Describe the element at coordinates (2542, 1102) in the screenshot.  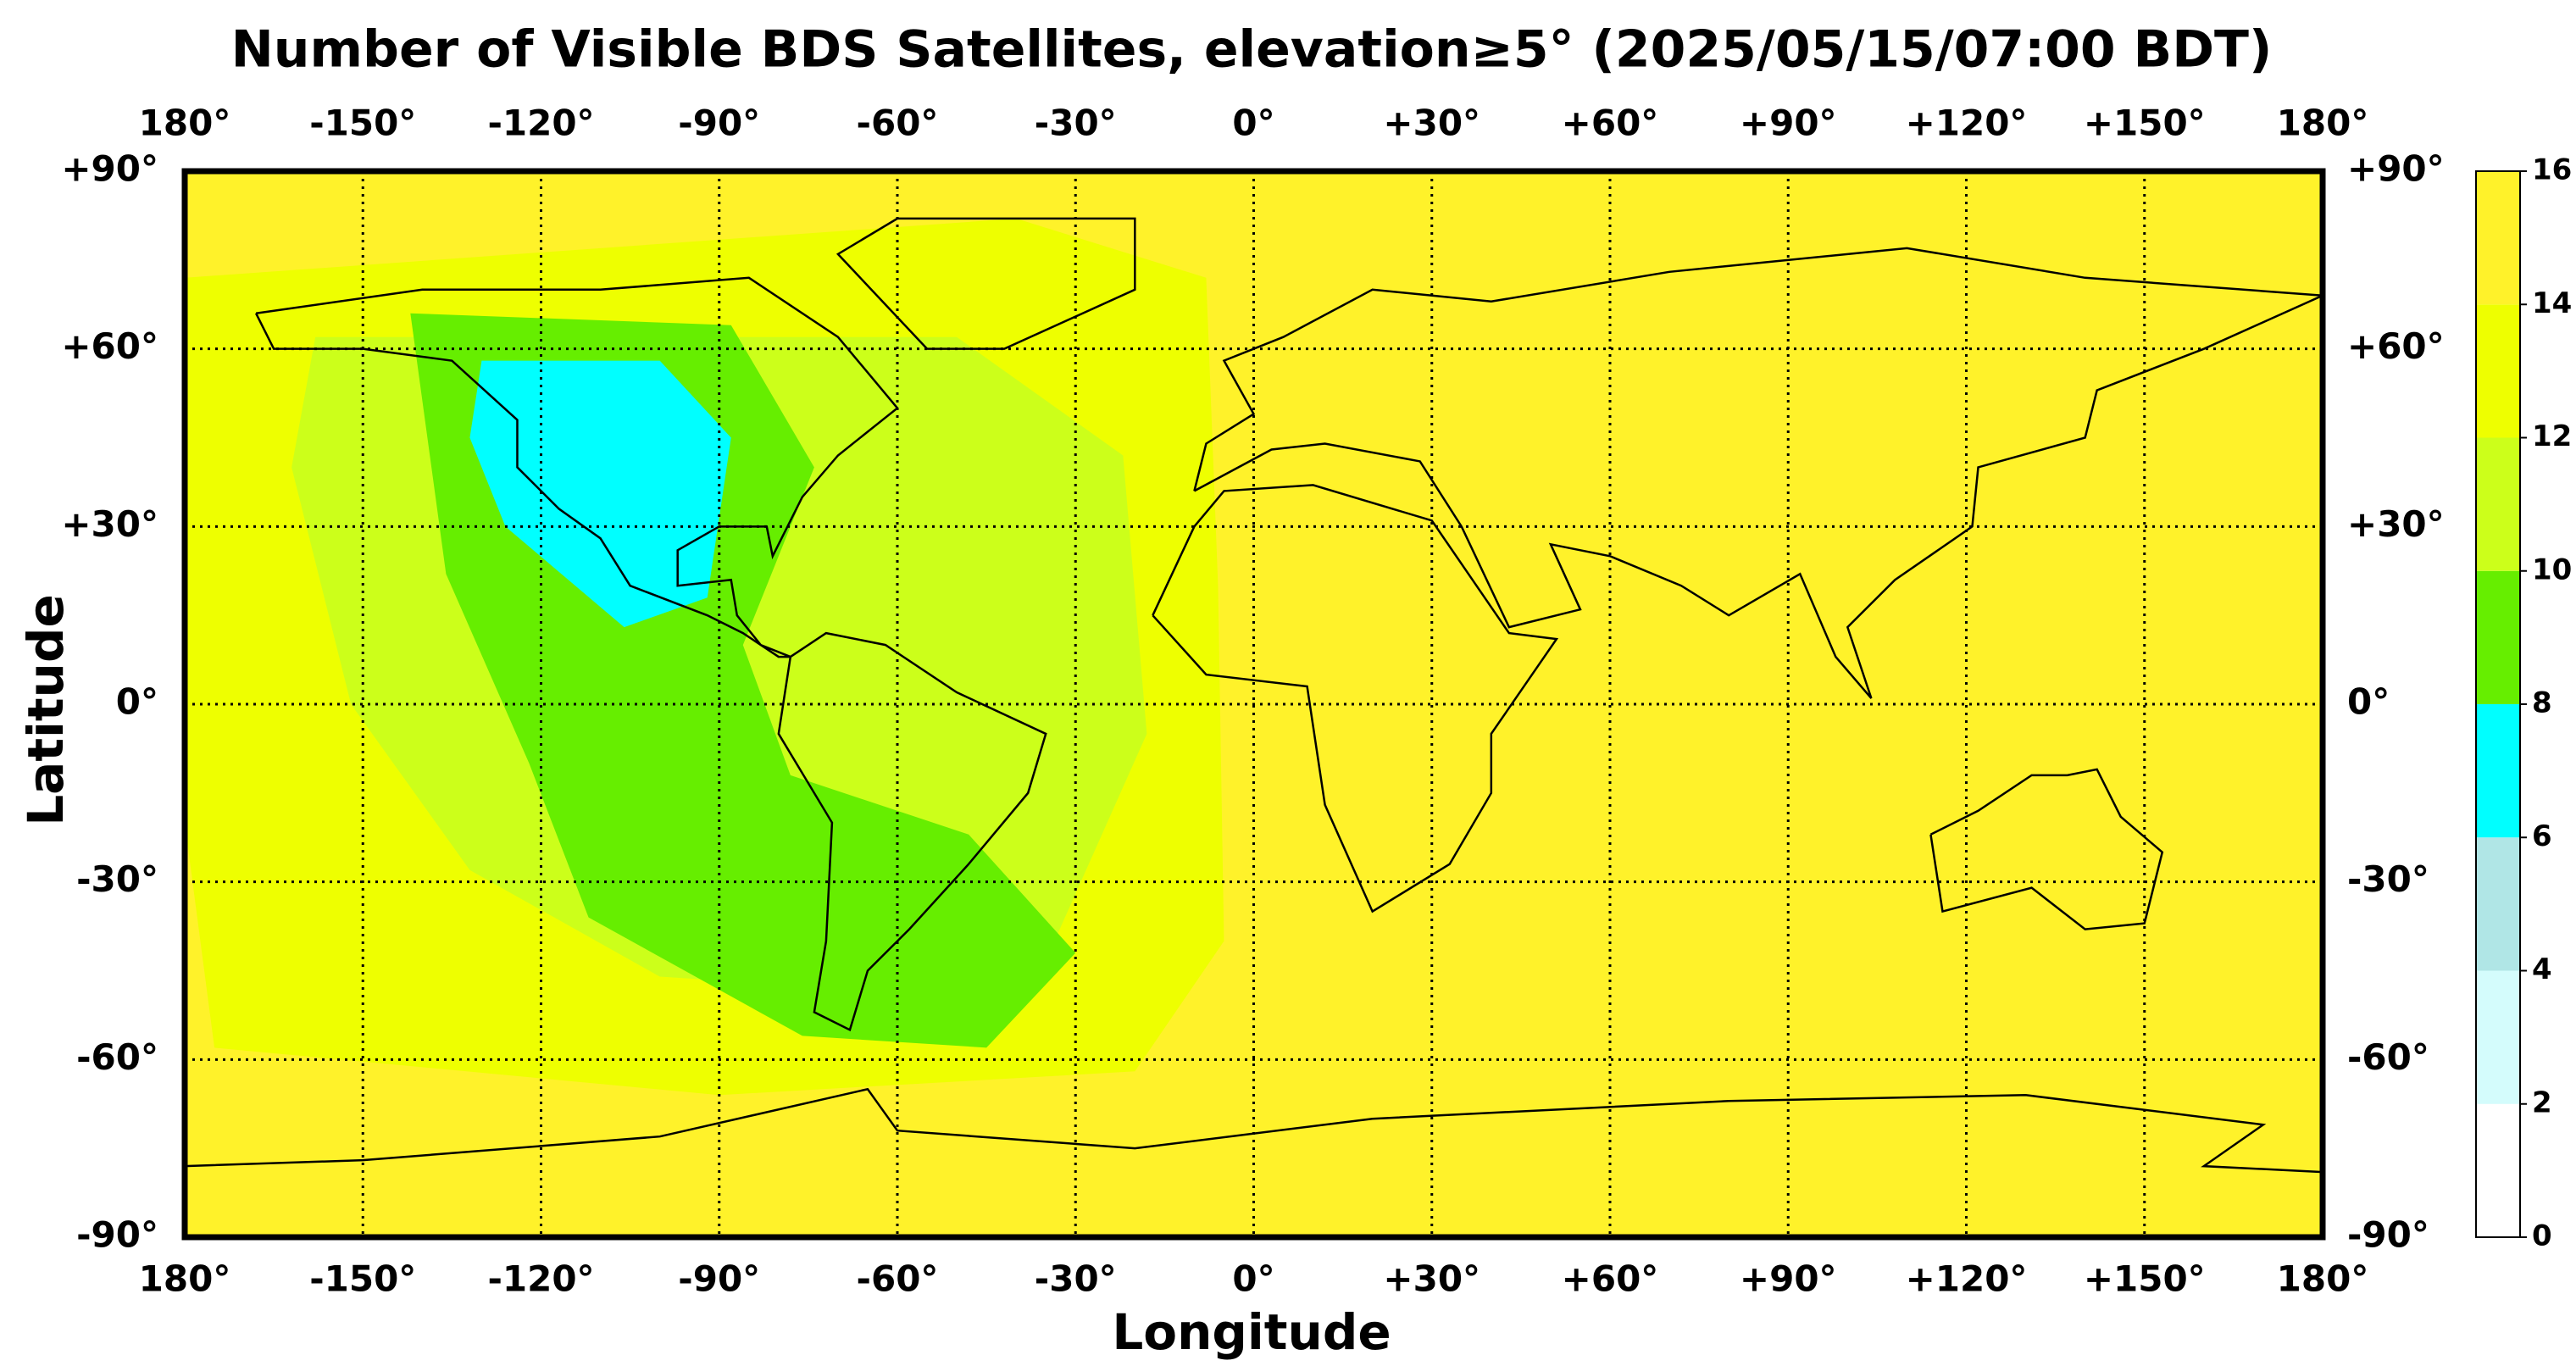
I see `colorbar-tick-label: 2` at that location.